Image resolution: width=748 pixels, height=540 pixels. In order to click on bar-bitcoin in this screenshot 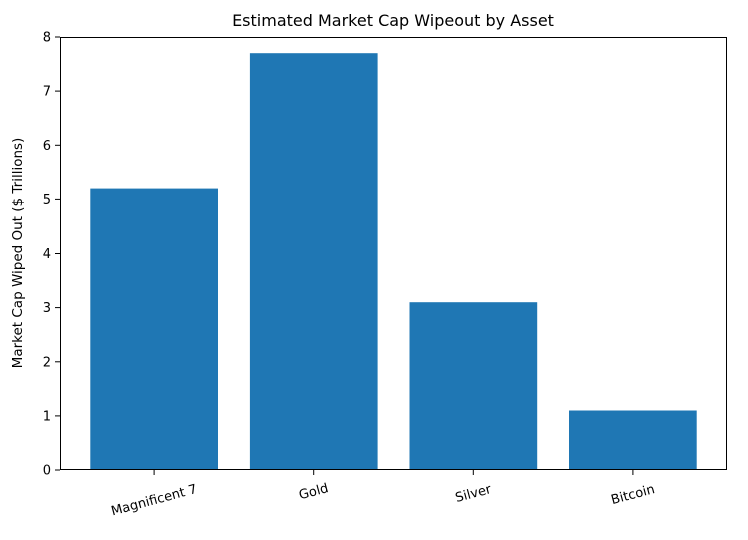, I will do `click(633, 440)`.